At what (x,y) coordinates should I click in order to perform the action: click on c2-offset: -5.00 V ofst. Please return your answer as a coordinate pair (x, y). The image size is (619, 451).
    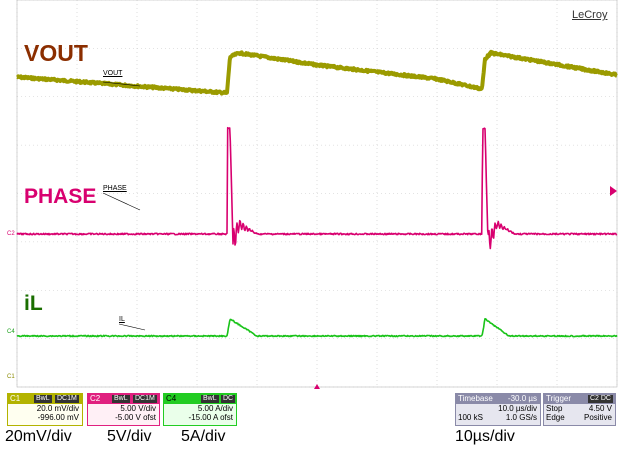
    Looking at the image, I should click on (135, 417).